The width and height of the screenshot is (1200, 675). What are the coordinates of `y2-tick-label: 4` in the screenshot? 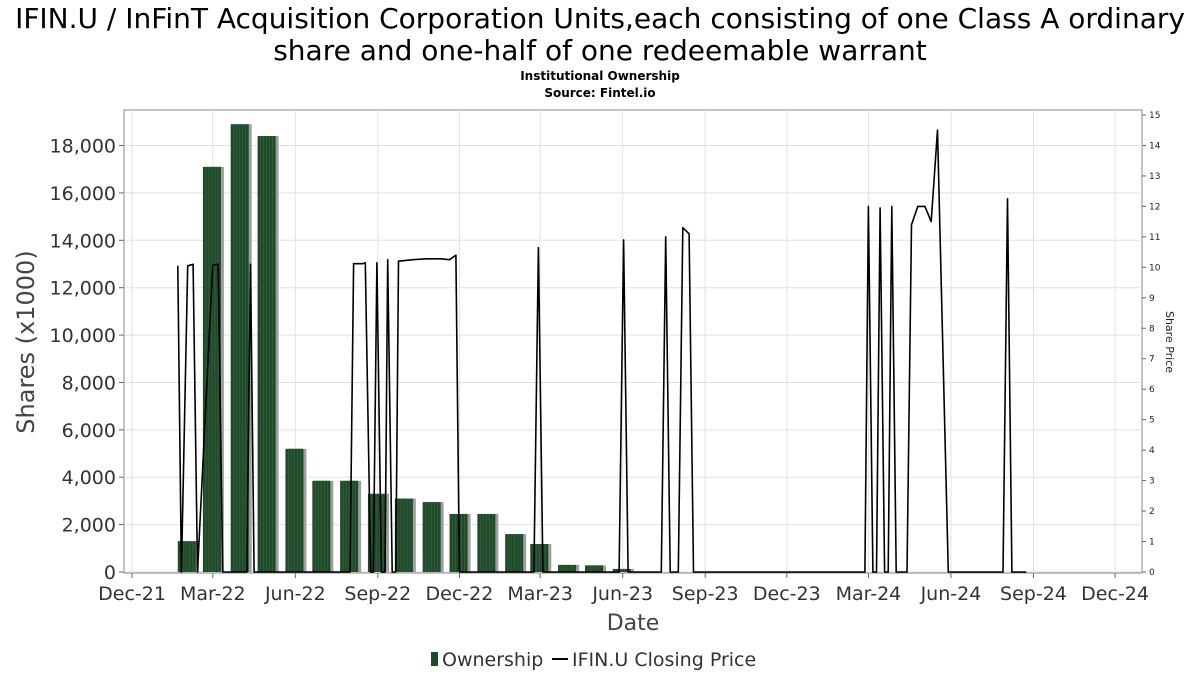 It's located at (1152, 451).